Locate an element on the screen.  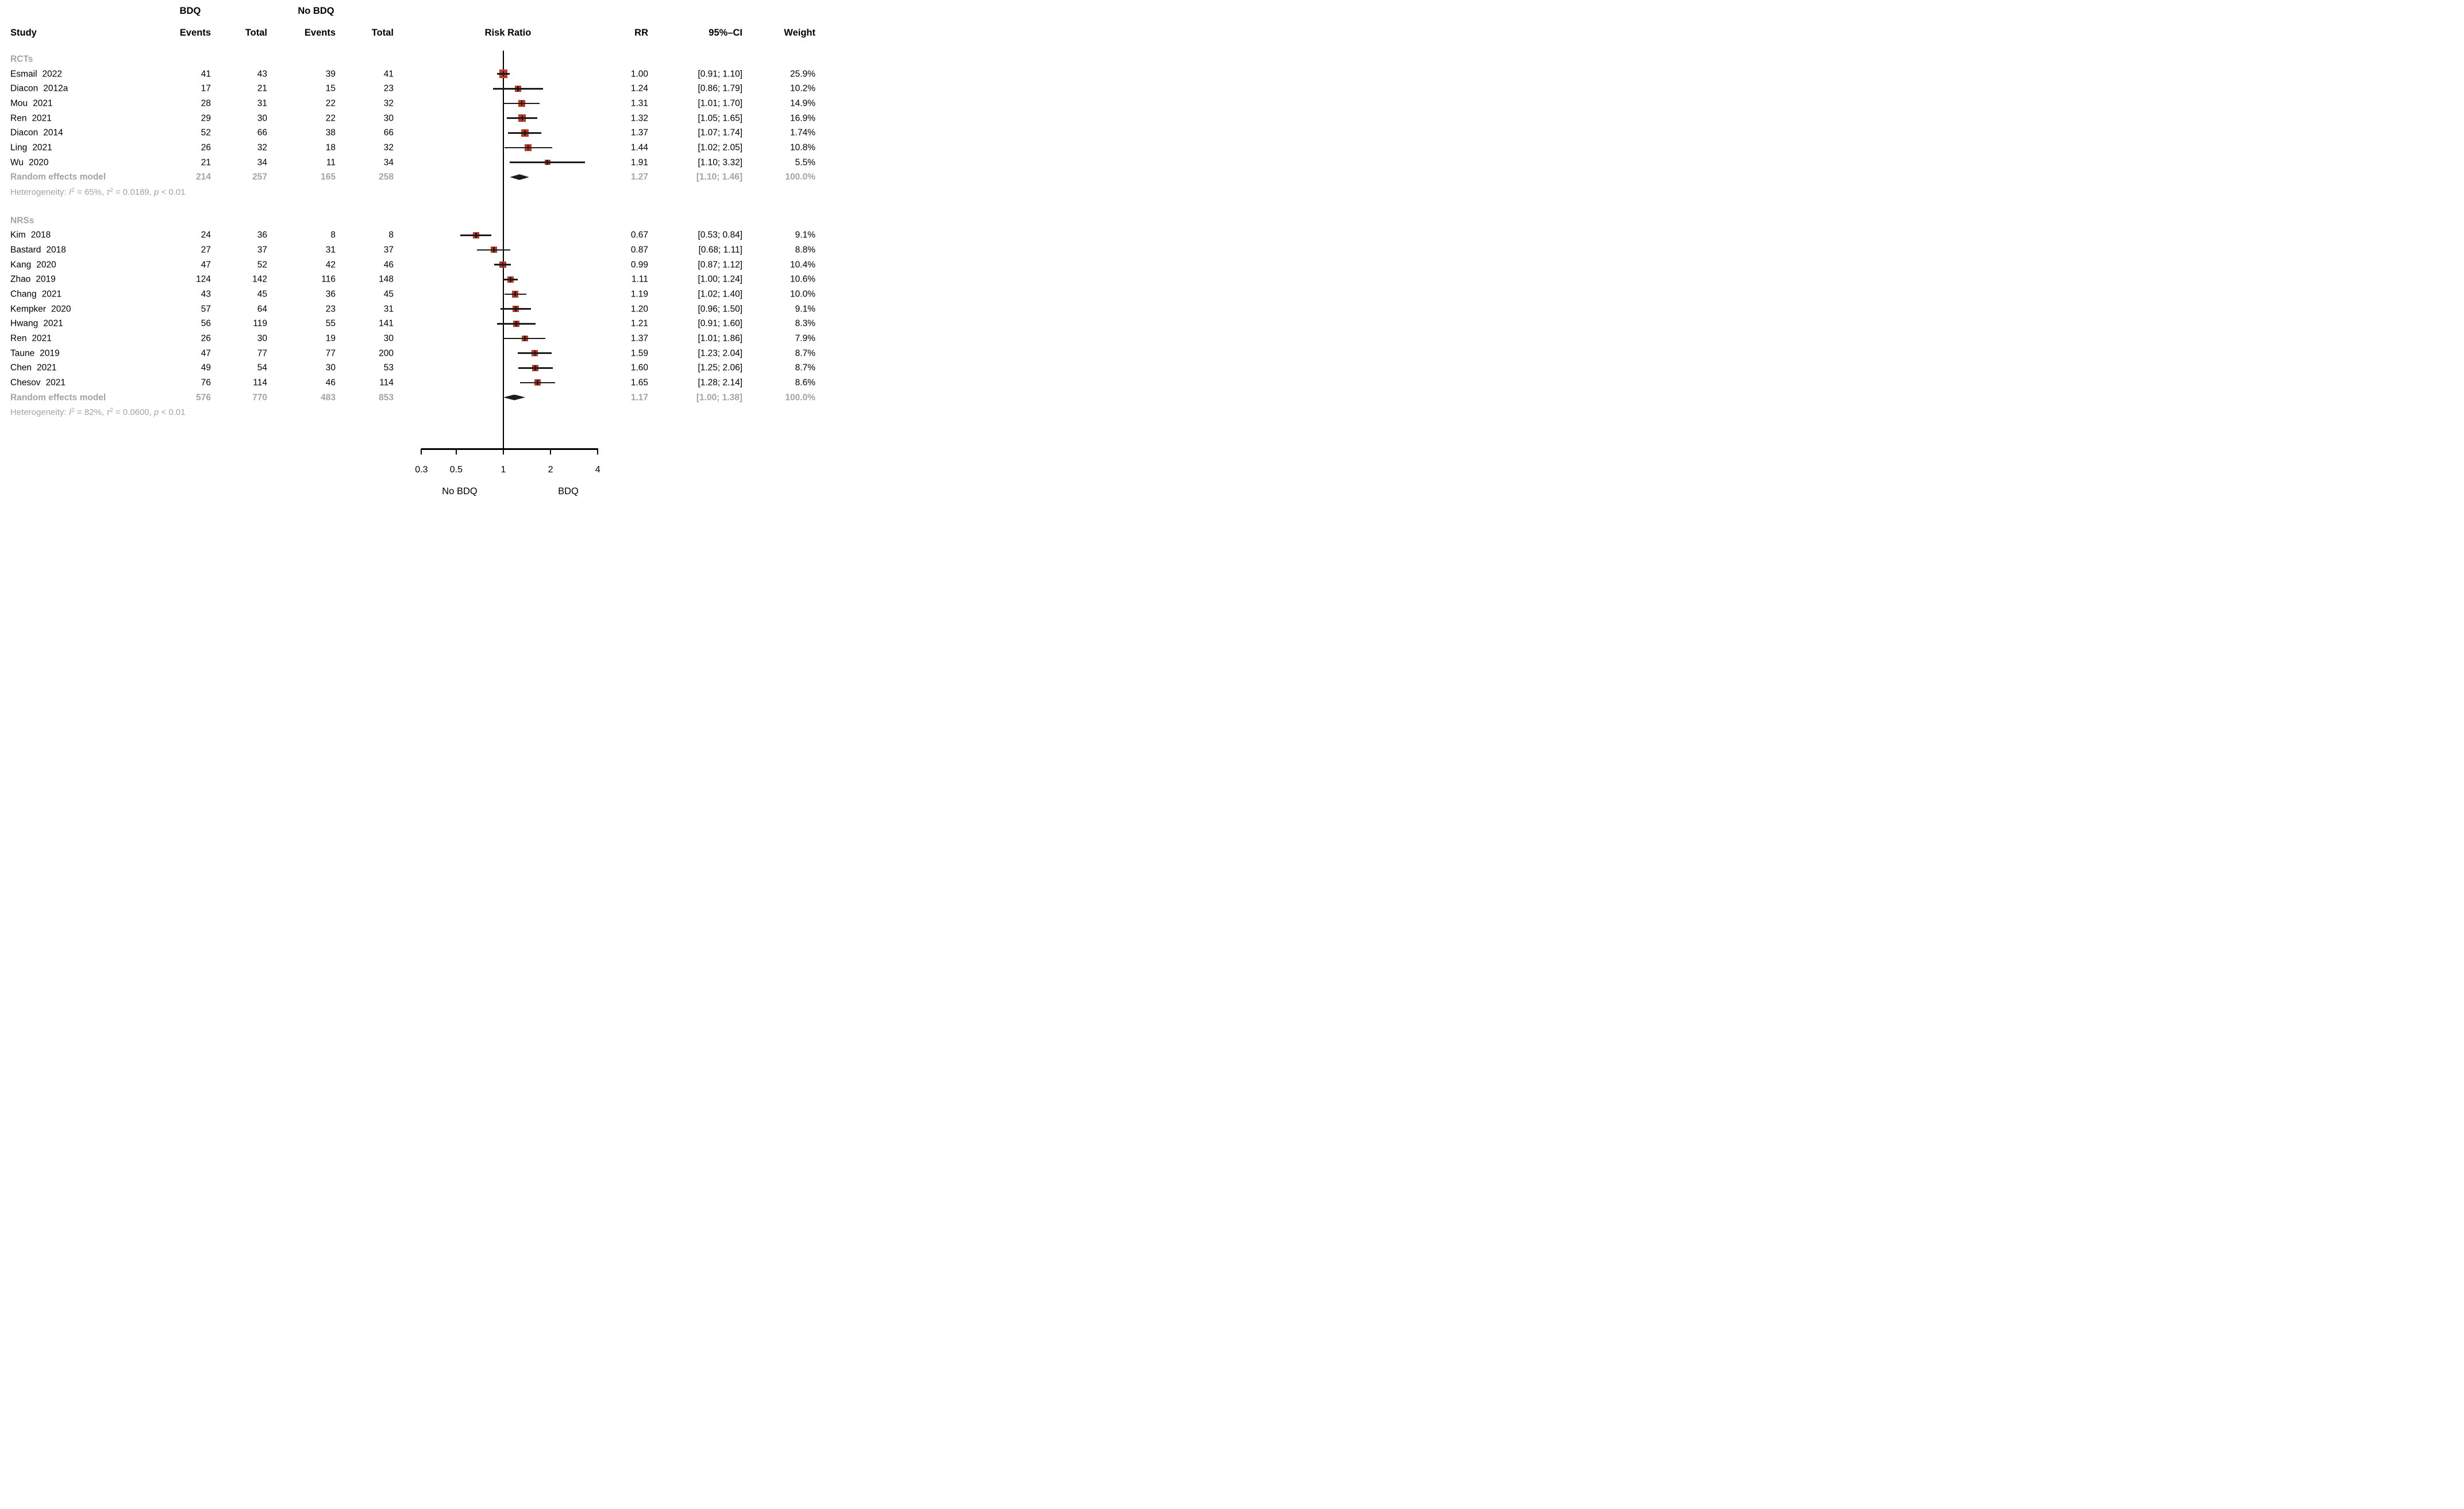
weight-value: 8.7% is located at coordinates (805, 353).